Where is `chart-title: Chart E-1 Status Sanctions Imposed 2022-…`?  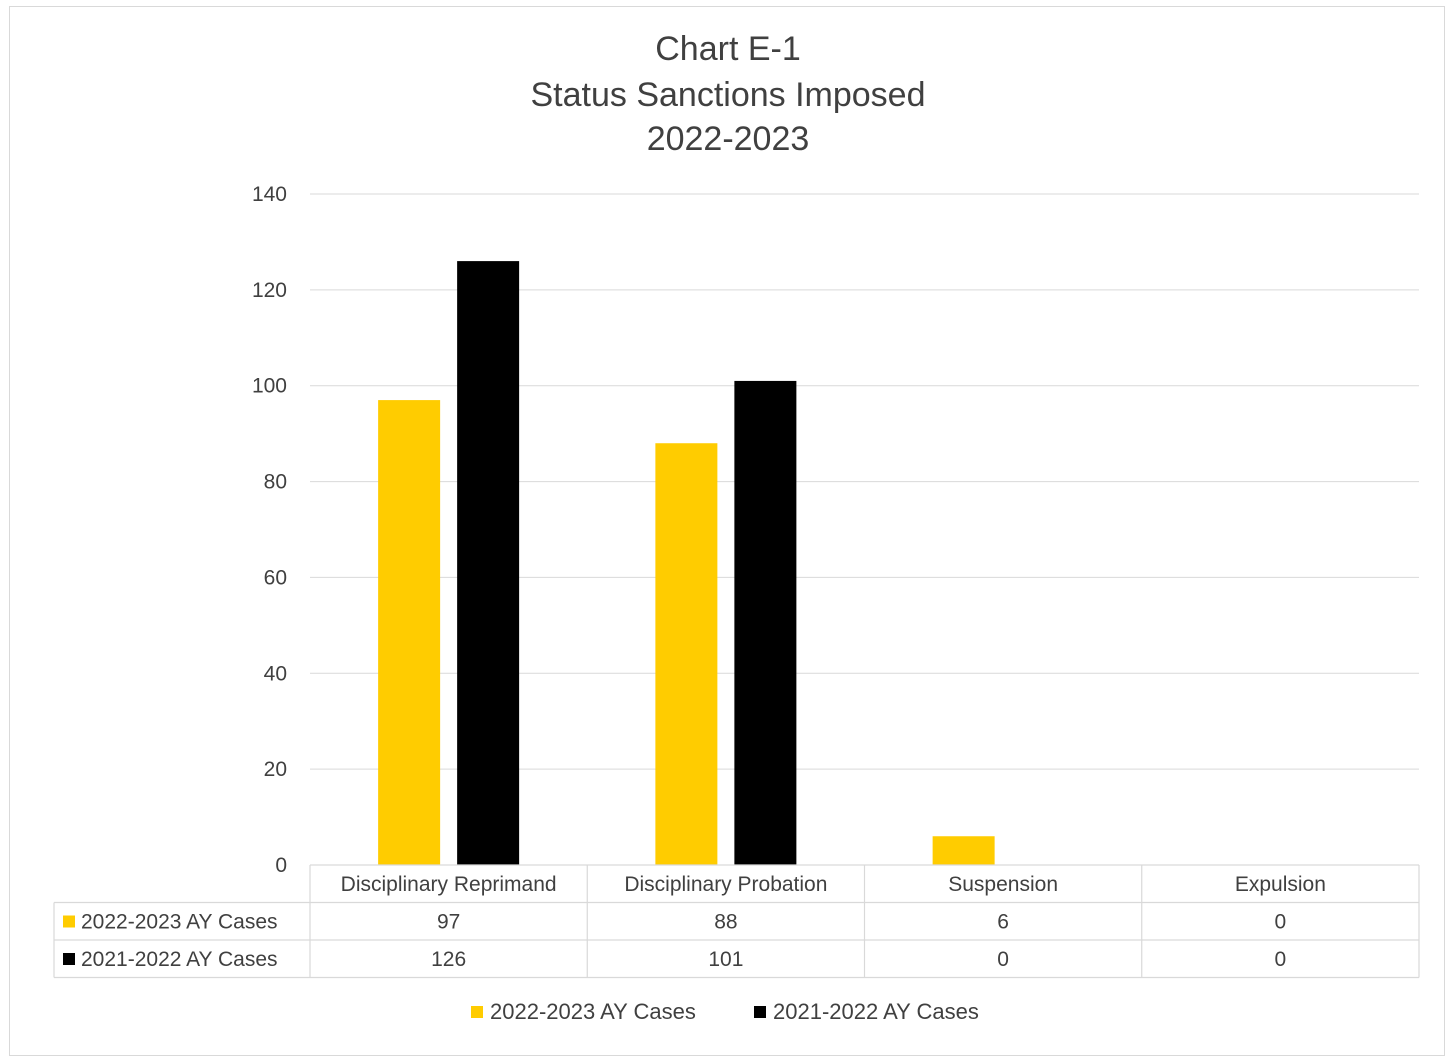 chart-title: Chart E-1 Status Sanctions Imposed 2022-… is located at coordinates (727, 94).